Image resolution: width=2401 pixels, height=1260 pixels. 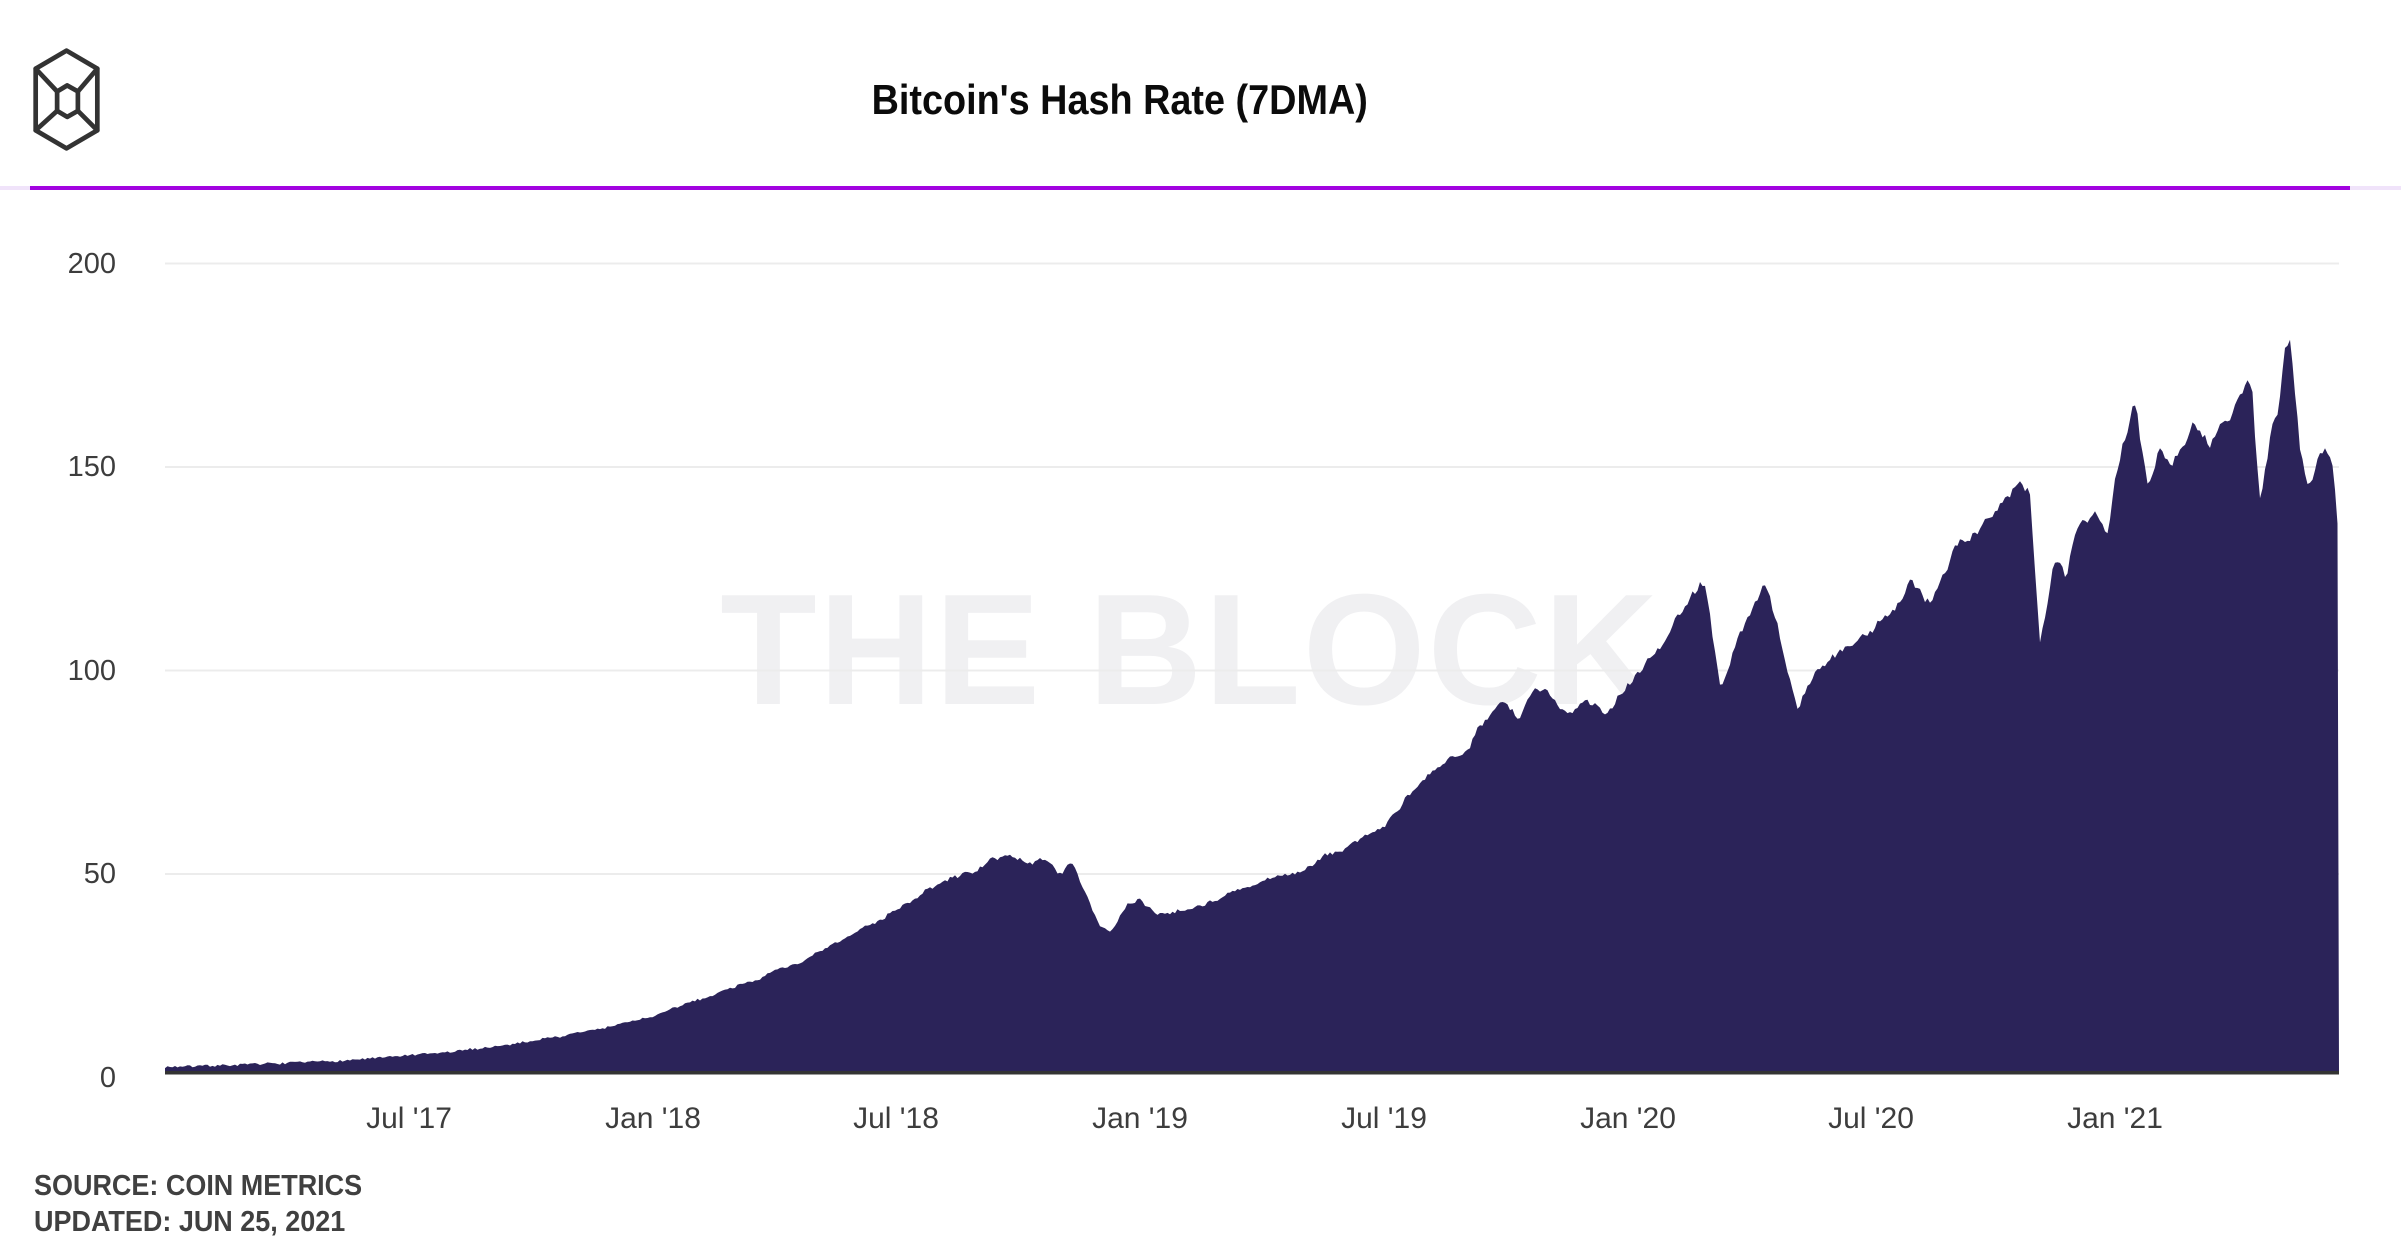 I want to click on the-block-logo-icon, so click(x=66, y=99).